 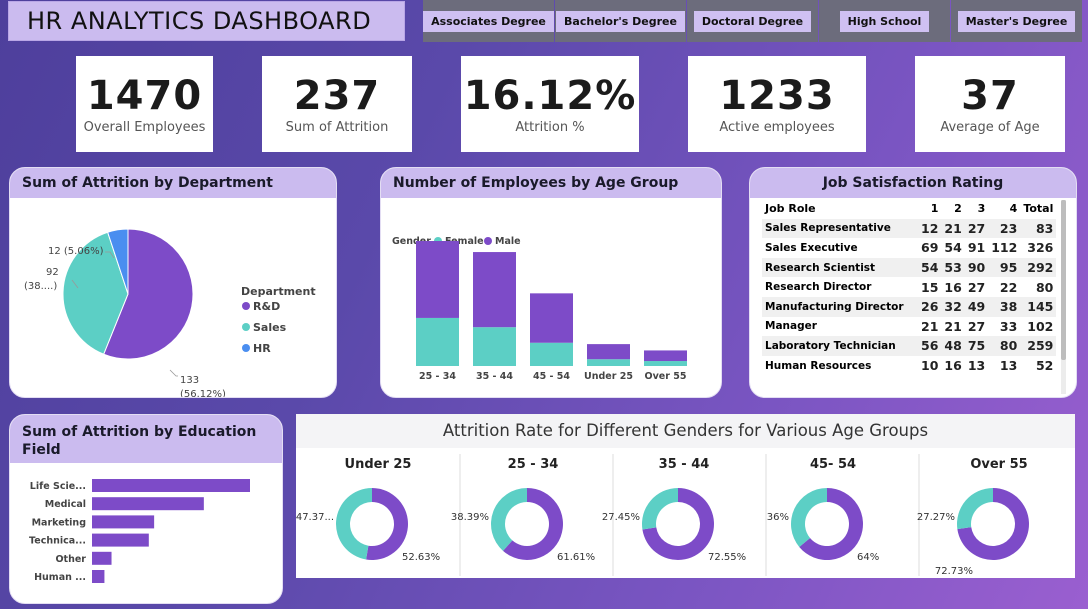 I want to click on table-cell: 33, so click(x=1008, y=326).